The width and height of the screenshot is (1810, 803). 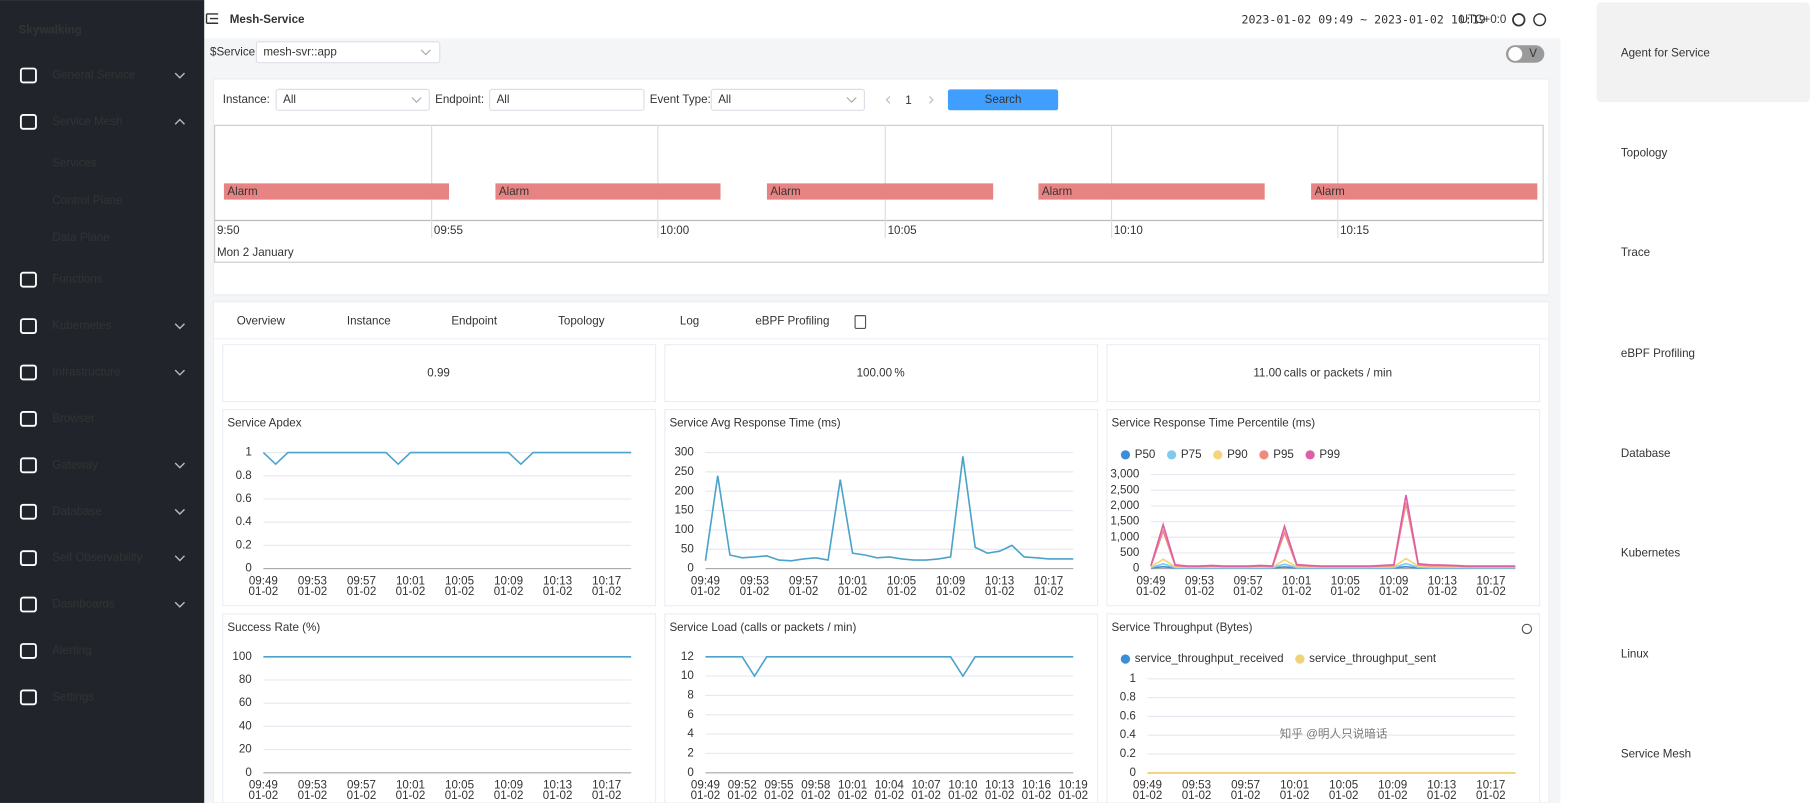 I want to click on legend-label: P95, so click(x=1283, y=454).